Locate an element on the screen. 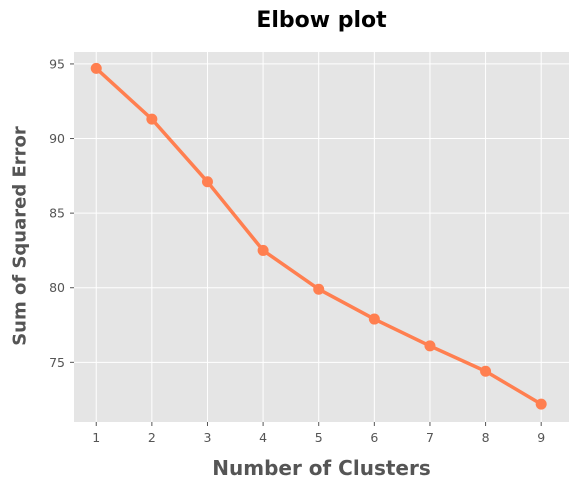  y-axis-ticks: 75 80 85 90 95 is located at coordinates (61, 213).